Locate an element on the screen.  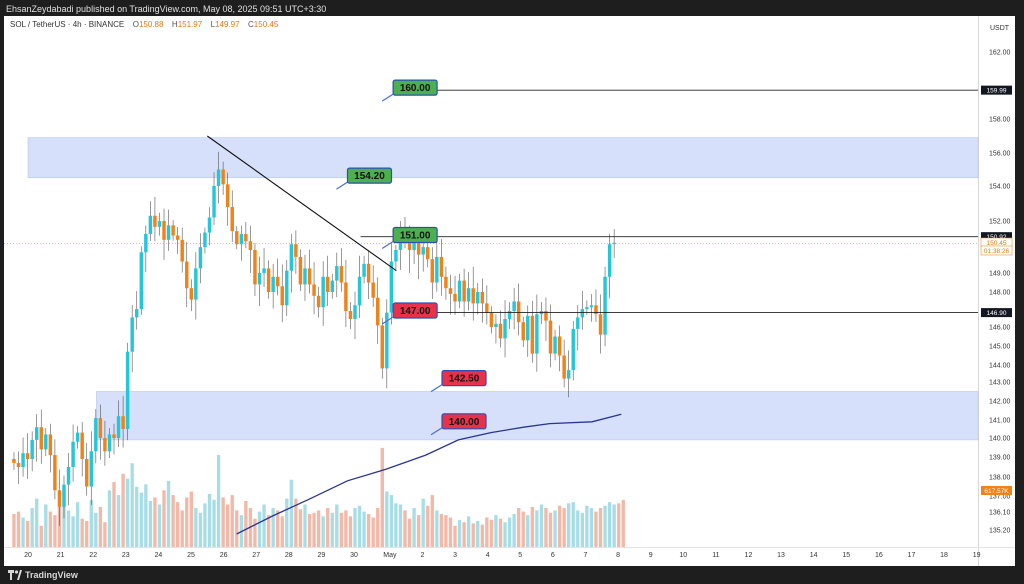
x-tick-label: 27 is located at coordinates (256, 555).